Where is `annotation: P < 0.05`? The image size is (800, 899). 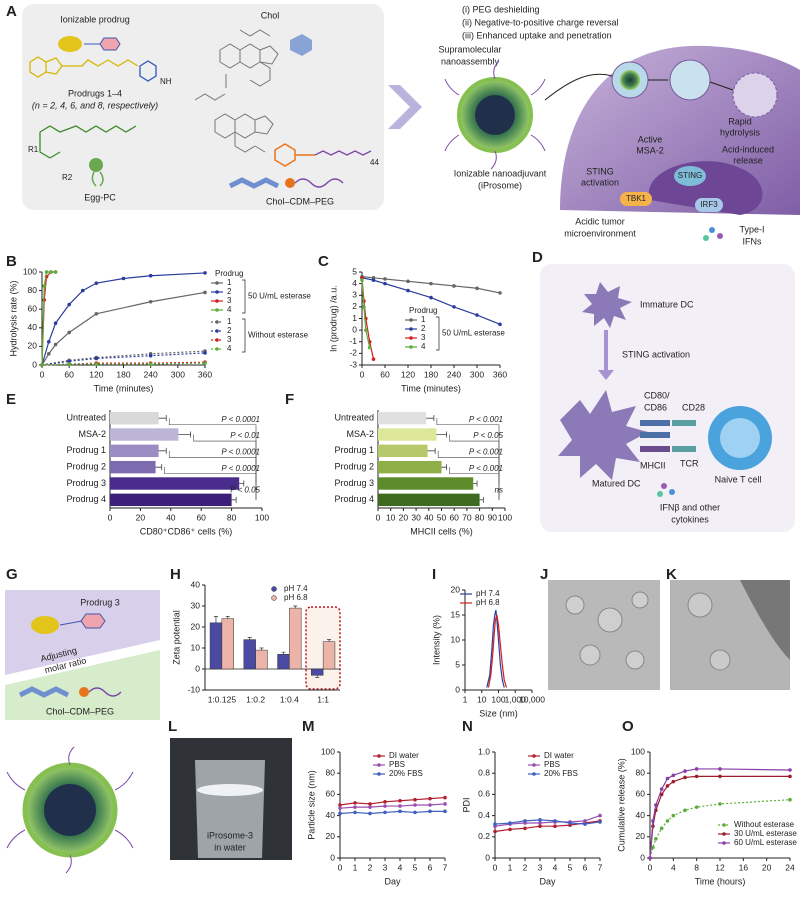 annotation: P < 0.05 is located at coordinates (488, 435).